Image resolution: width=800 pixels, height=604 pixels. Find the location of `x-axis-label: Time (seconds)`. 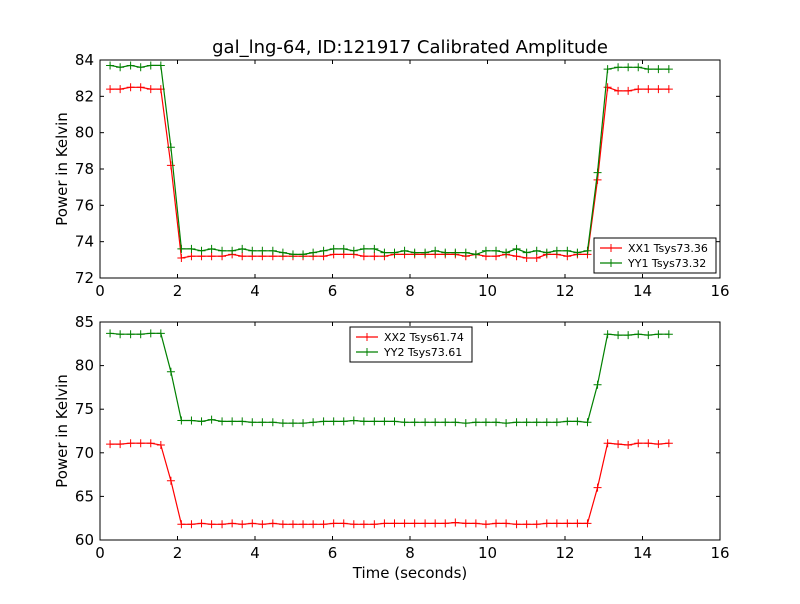

x-axis-label: Time (seconds) is located at coordinates (410, 573).